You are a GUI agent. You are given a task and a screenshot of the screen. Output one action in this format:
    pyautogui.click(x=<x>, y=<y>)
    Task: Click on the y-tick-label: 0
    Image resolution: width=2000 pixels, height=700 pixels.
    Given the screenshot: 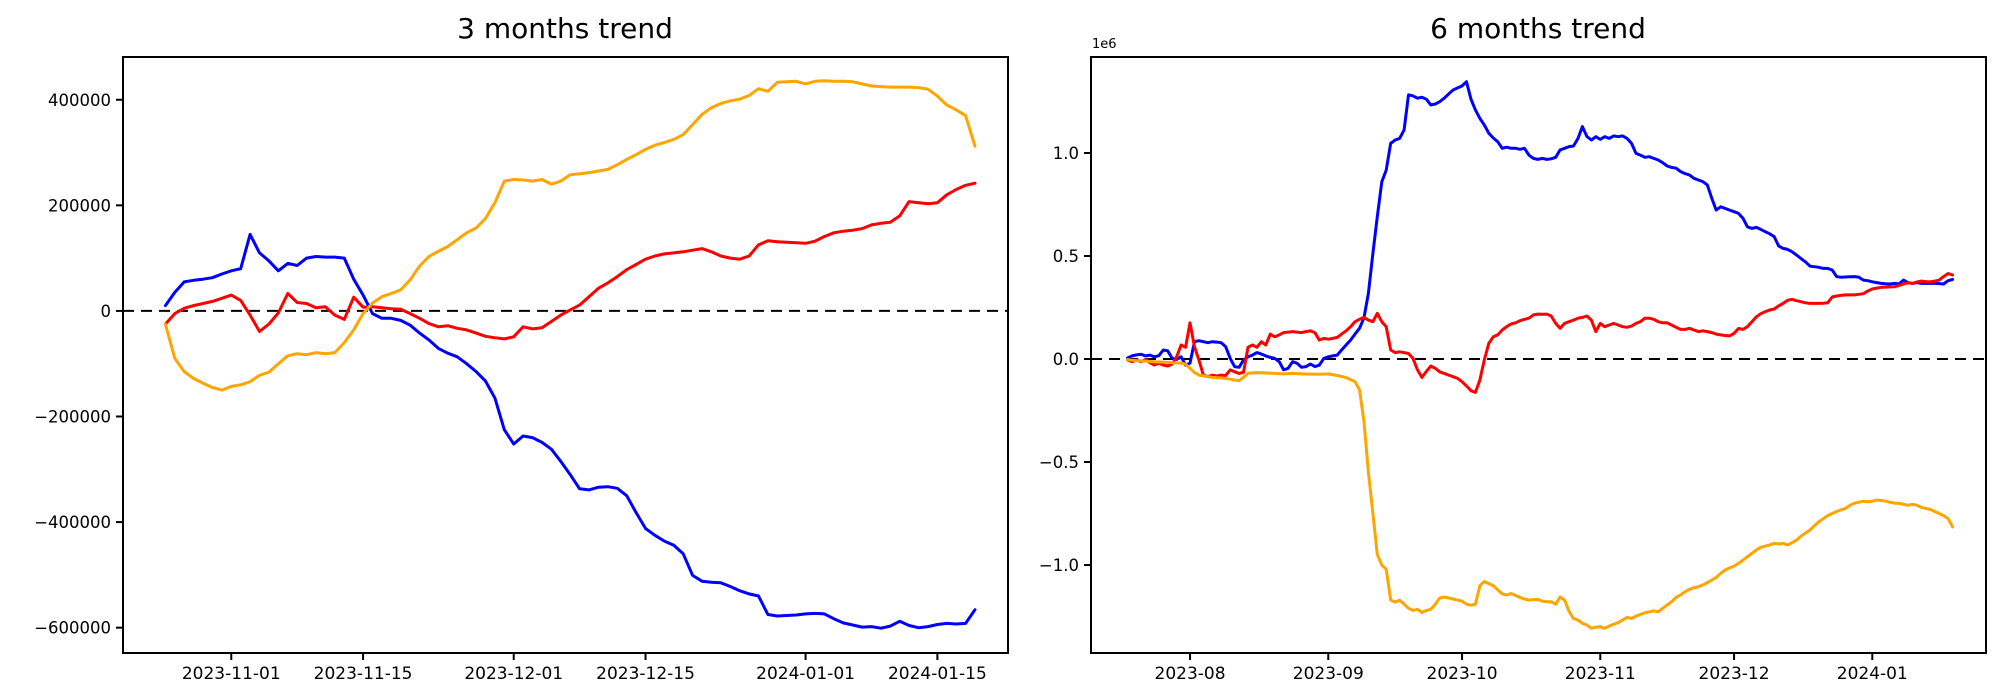 What is the action you would take?
    pyautogui.click(x=106, y=311)
    